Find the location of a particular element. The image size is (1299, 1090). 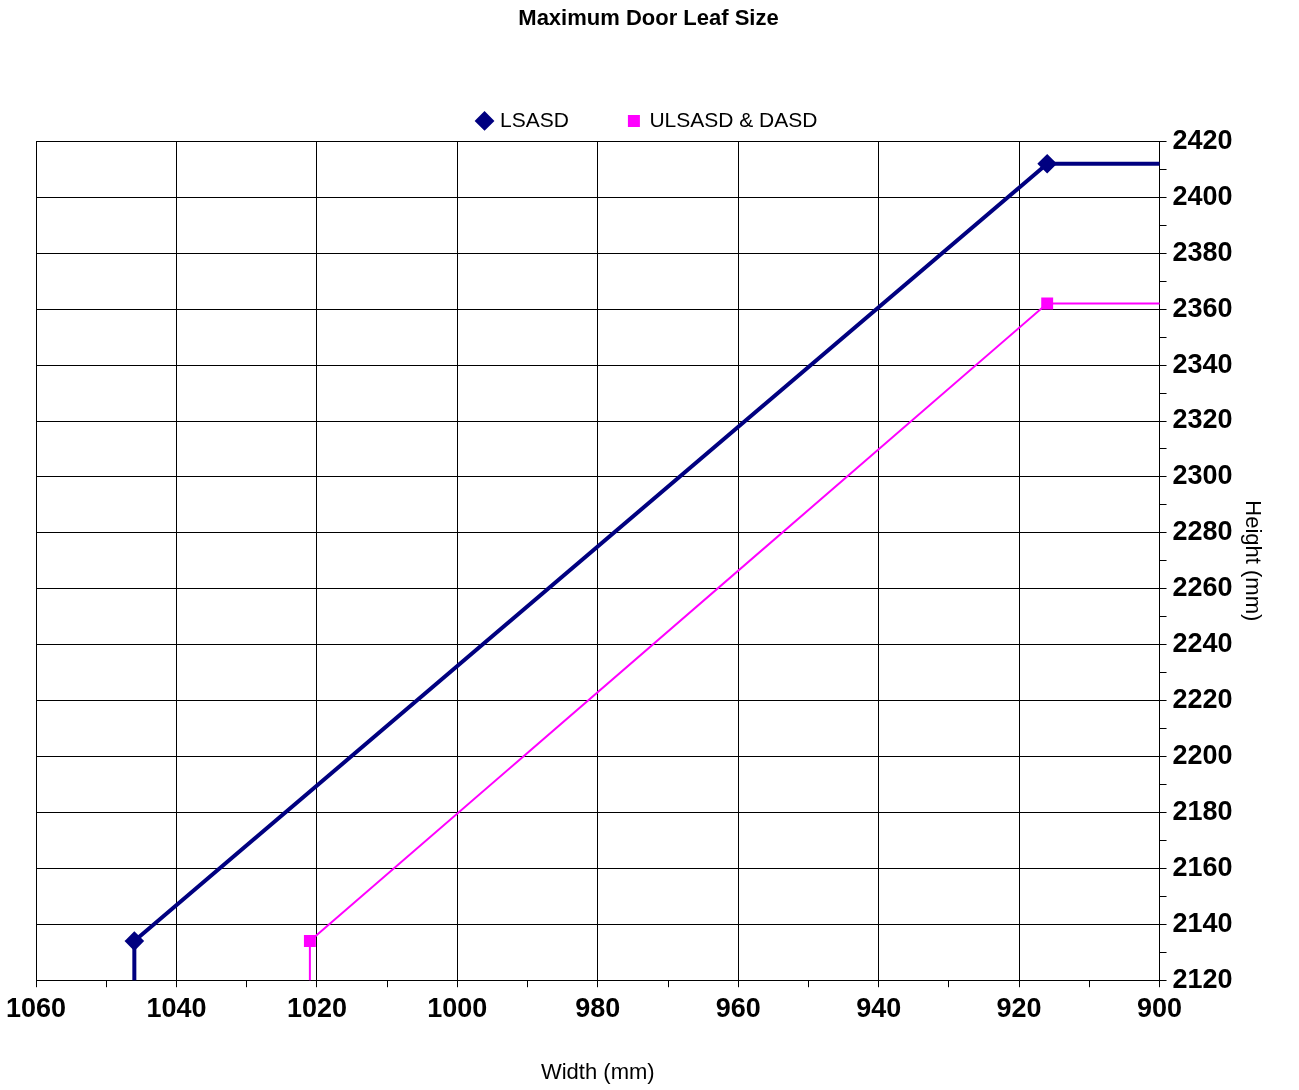

y-axis-title: Height (mm) is located at coordinates (1253, 561).